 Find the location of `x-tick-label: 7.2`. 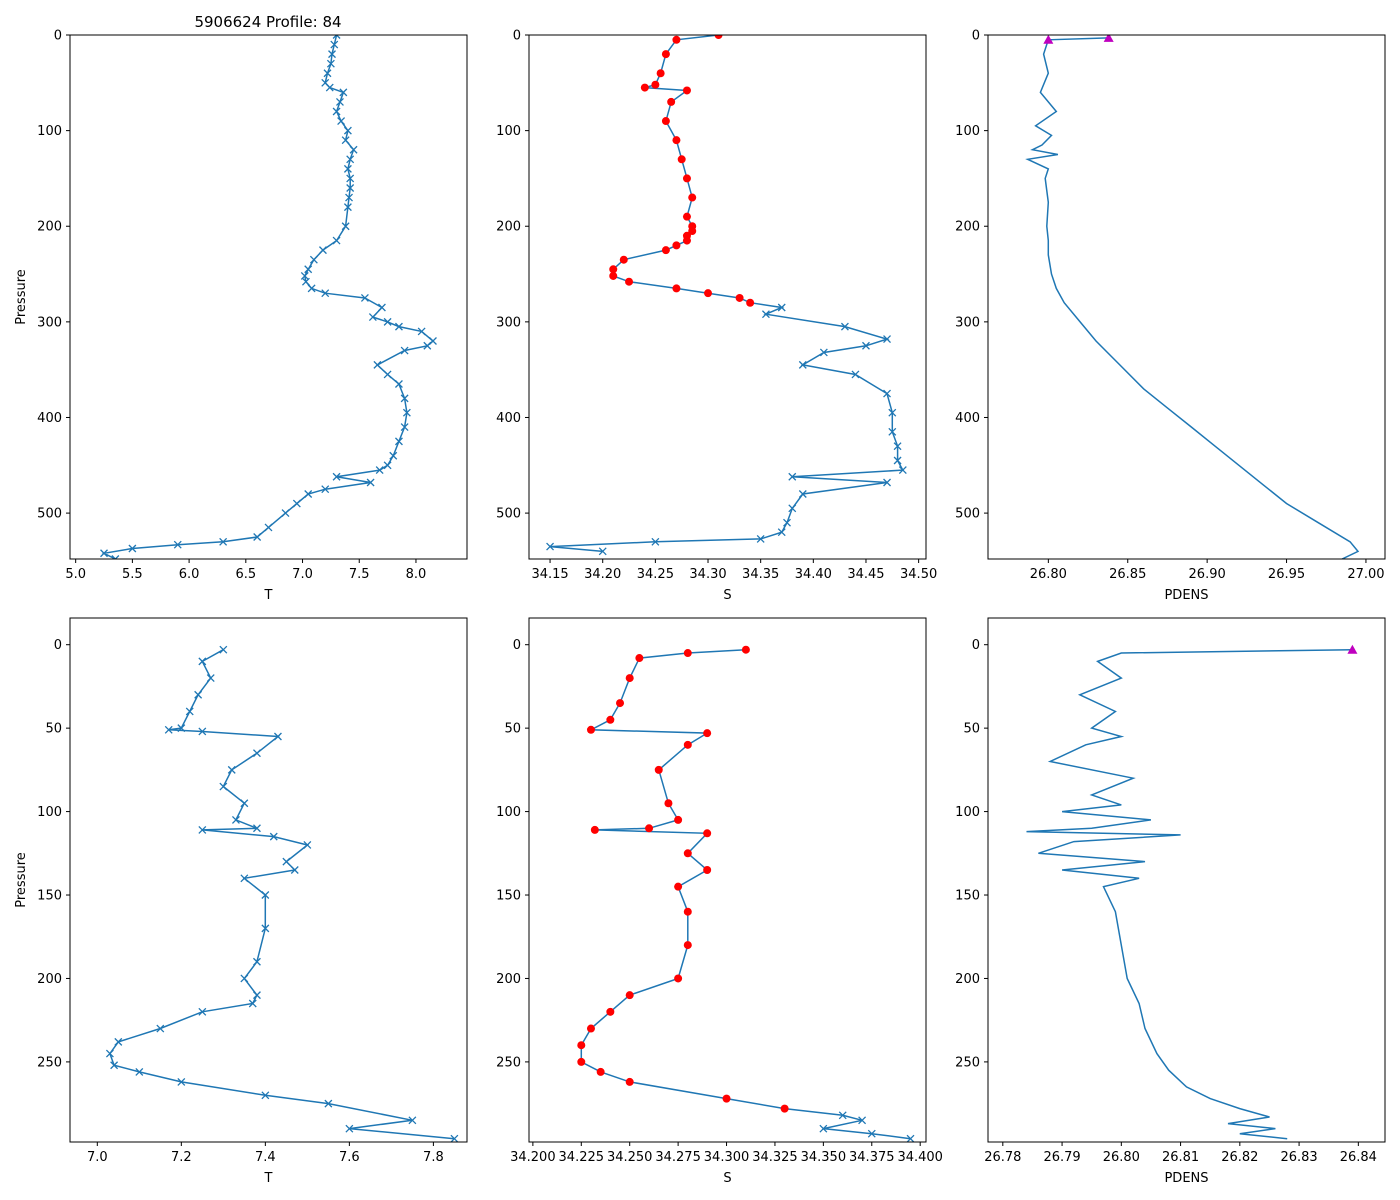

x-tick-label: 7.2 is located at coordinates (181, 1157).